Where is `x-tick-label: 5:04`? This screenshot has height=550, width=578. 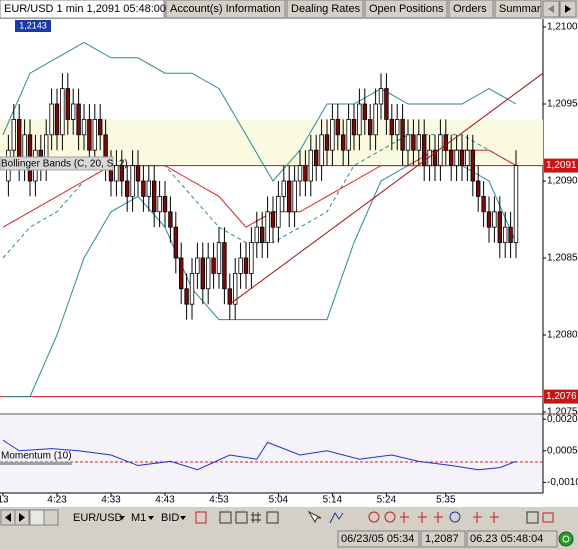 x-tick-label: 5:04 is located at coordinates (279, 500).